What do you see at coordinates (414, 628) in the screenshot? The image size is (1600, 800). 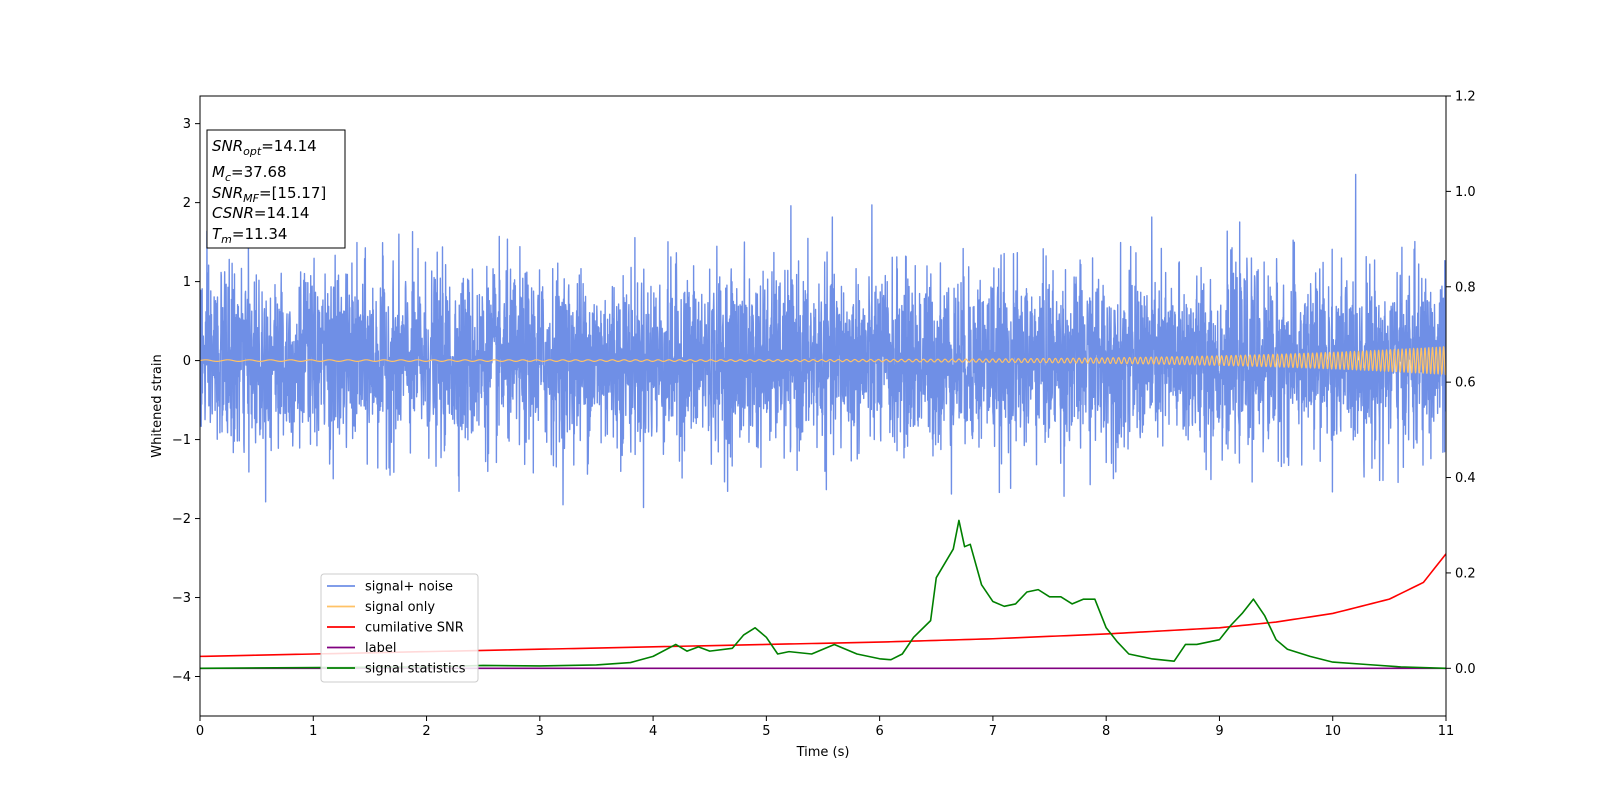 I see `legend-label: cumilative SNR` at bounding box center [414, 628].